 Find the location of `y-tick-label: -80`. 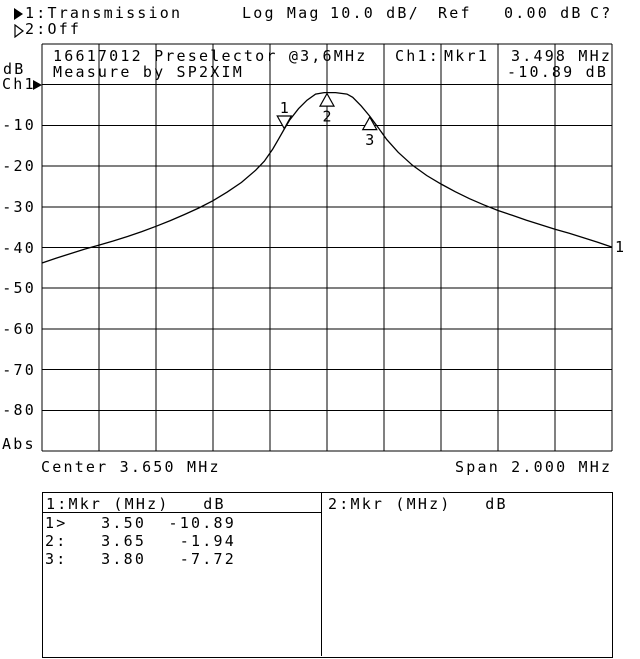

y-tick-label: -80 is located at coordinates (19, 410).